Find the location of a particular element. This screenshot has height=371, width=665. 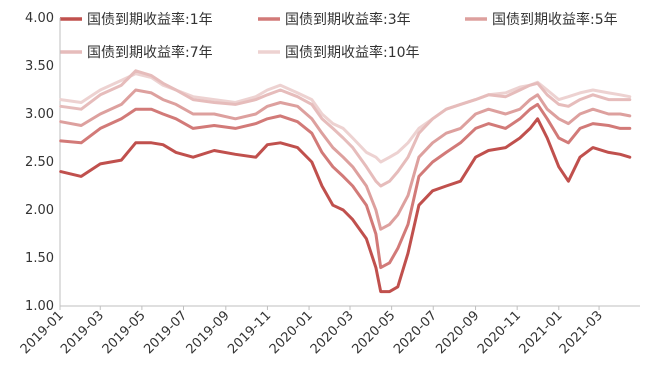

x-tick-label: 2020-05 is located at coordinates (373, 332).